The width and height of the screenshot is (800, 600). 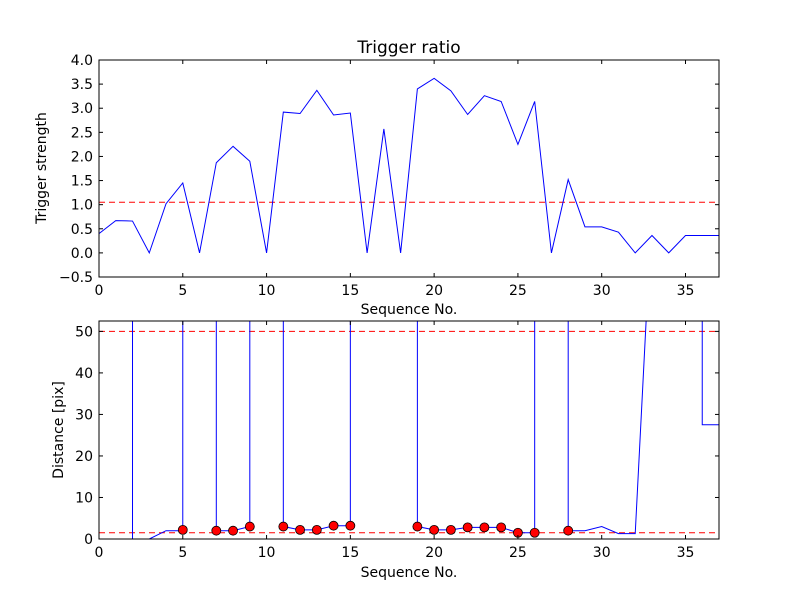 What do you see at coordinates (408, 48) in the screenshot?
I see `chart-title: Trigger ratio` at bounding box center [408, 48].